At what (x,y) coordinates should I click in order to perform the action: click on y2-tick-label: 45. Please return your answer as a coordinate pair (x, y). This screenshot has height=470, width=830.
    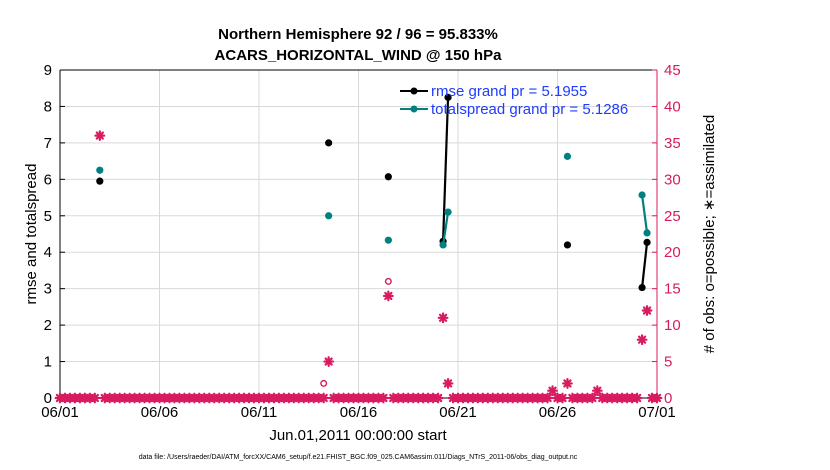
    Looking at the image, I should click on (672, 70).